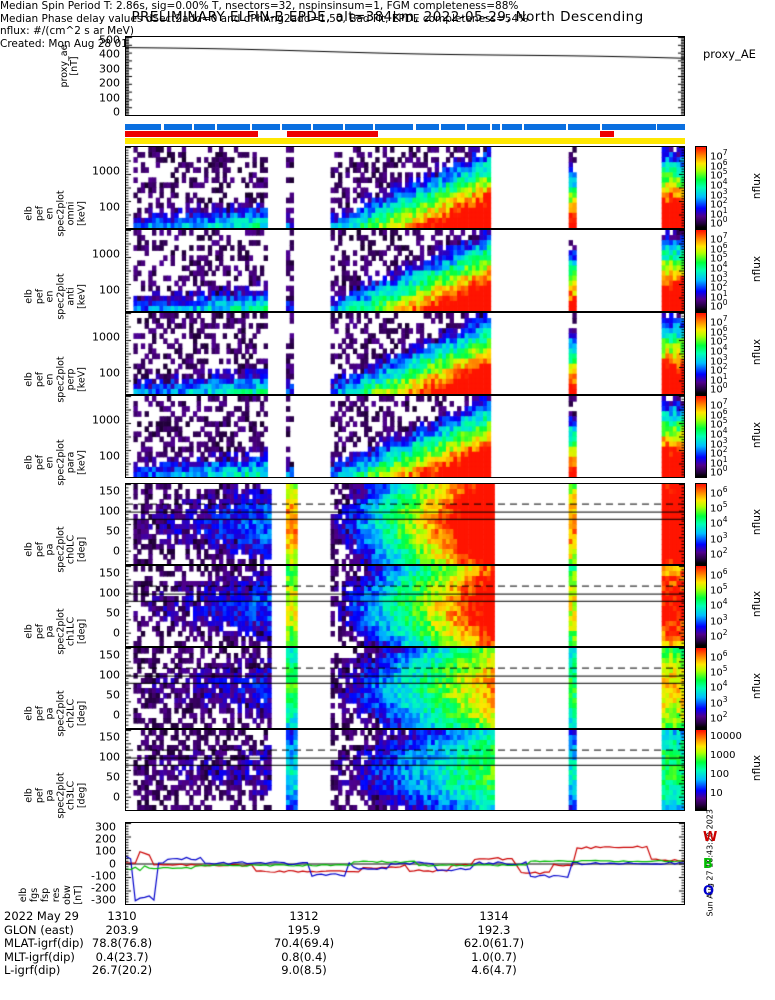 The image size is (775, 1000). Describe the element at coordinates (109, 98) in the screenshot. I see `proxy-ae-ytick: 100` at that location.